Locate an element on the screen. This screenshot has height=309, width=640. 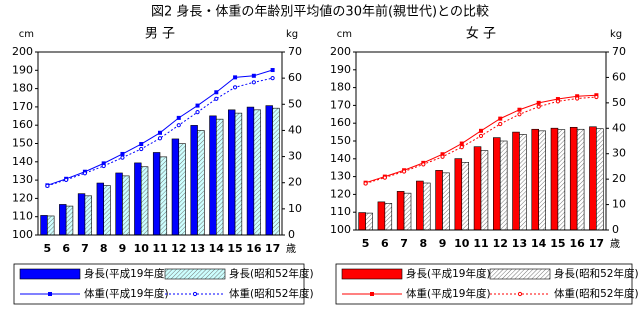
y-tick-label: 140 is located at coordinates (22, 161).